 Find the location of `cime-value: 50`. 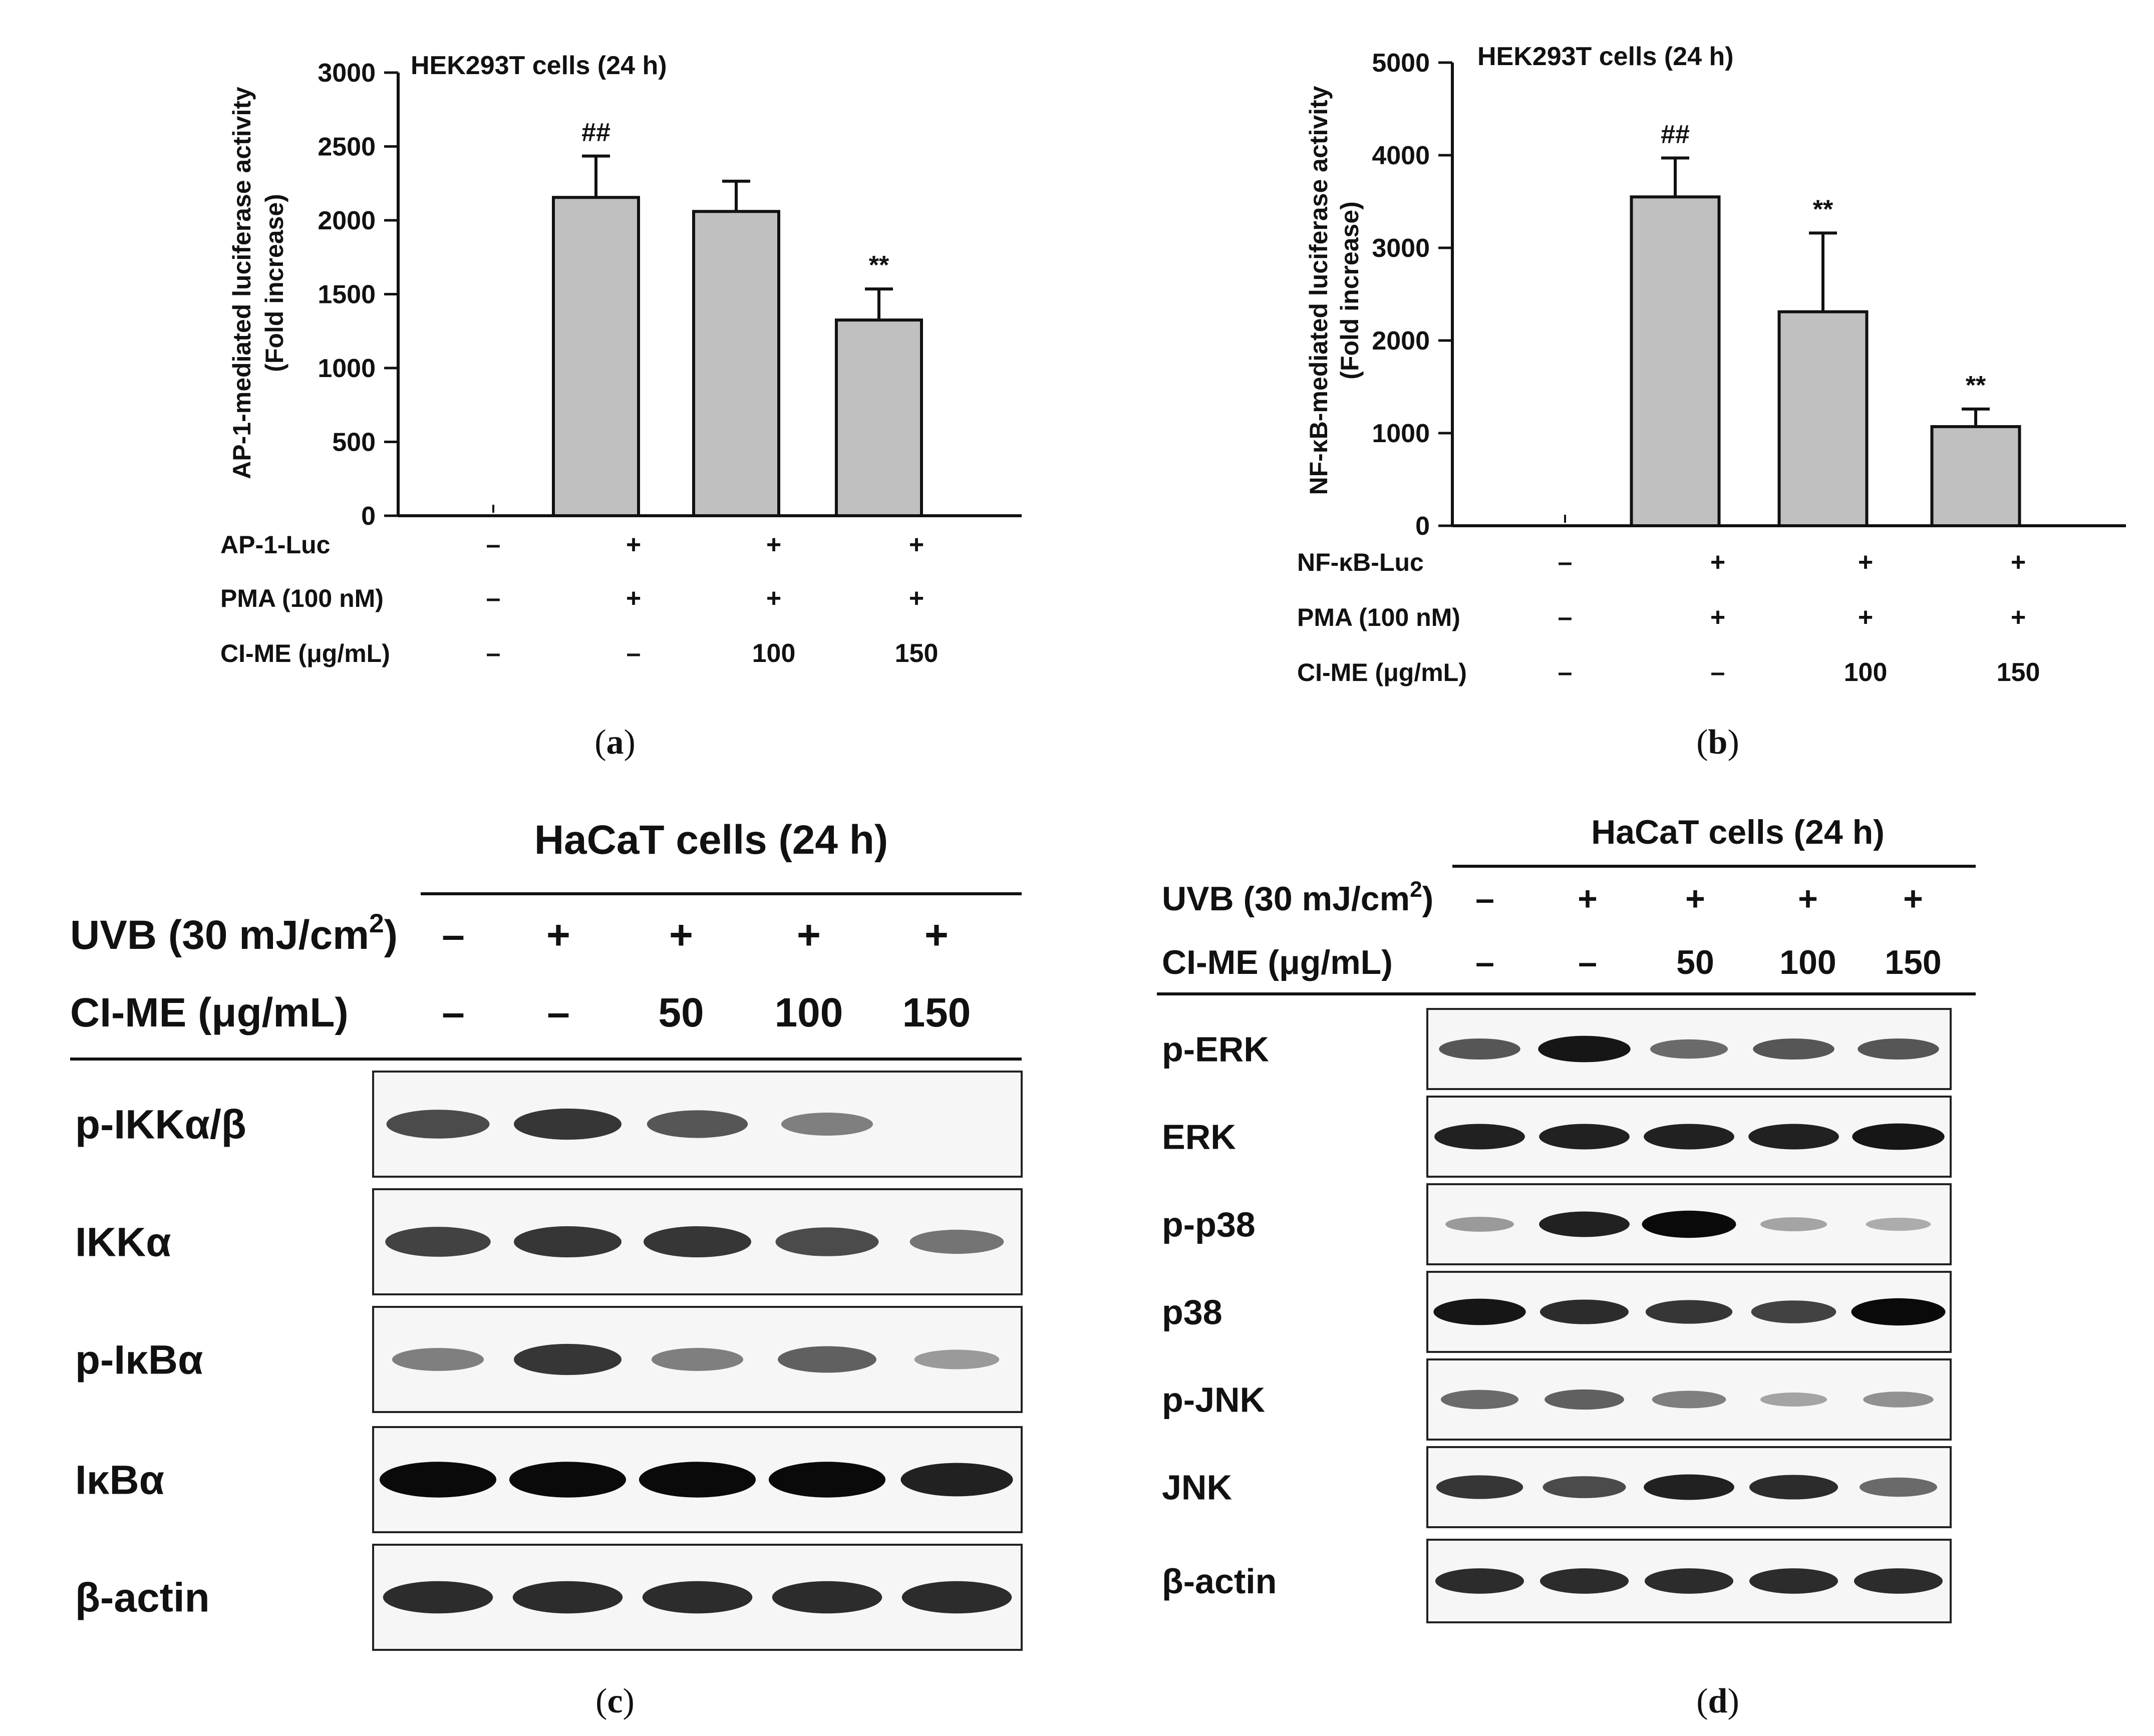

cime-value: 50 is located at coordinates (681, 1013).